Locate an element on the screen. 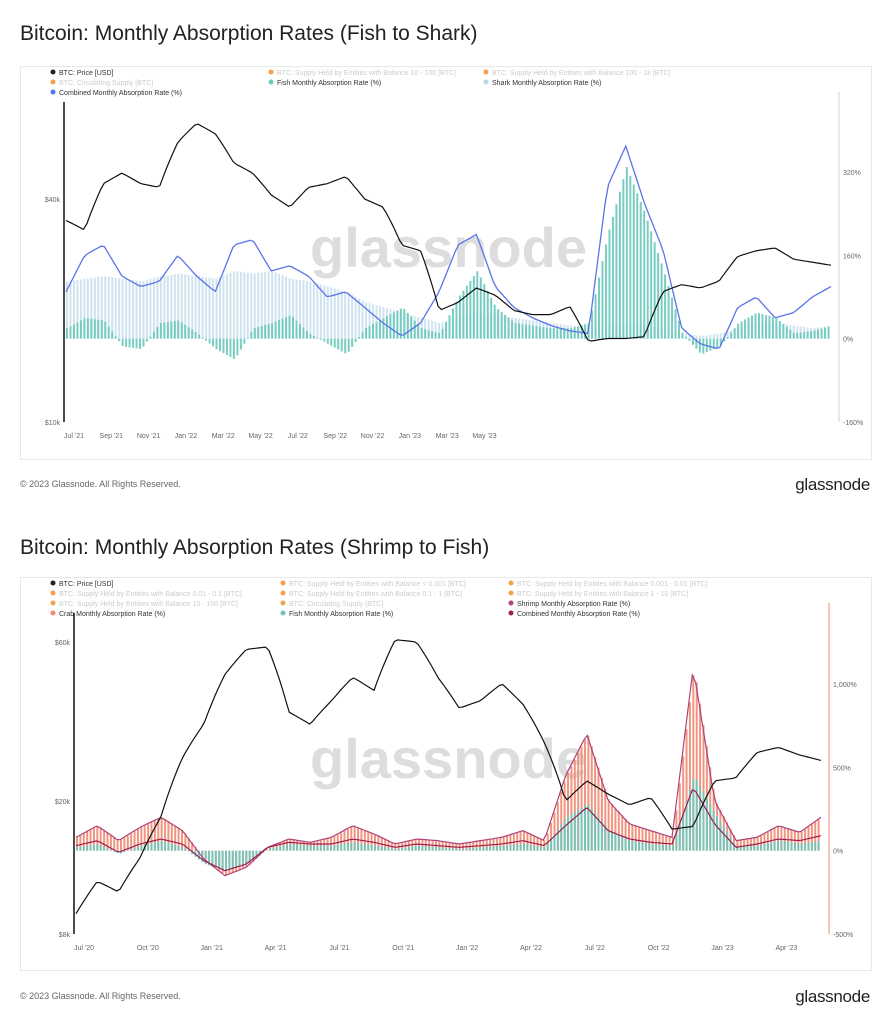  y-right-tick: -500% is located at coordinates (843, 935).